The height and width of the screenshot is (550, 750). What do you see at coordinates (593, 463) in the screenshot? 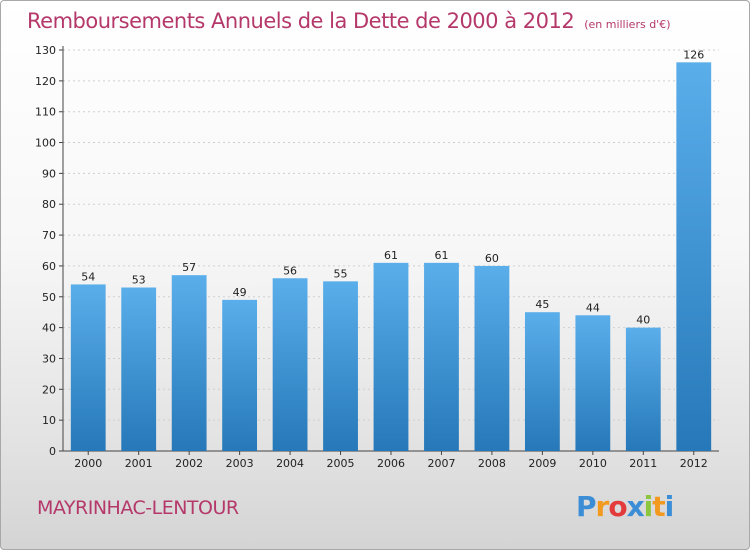
I see `x-tick-label: 2010` at bounding box center [593, 463].